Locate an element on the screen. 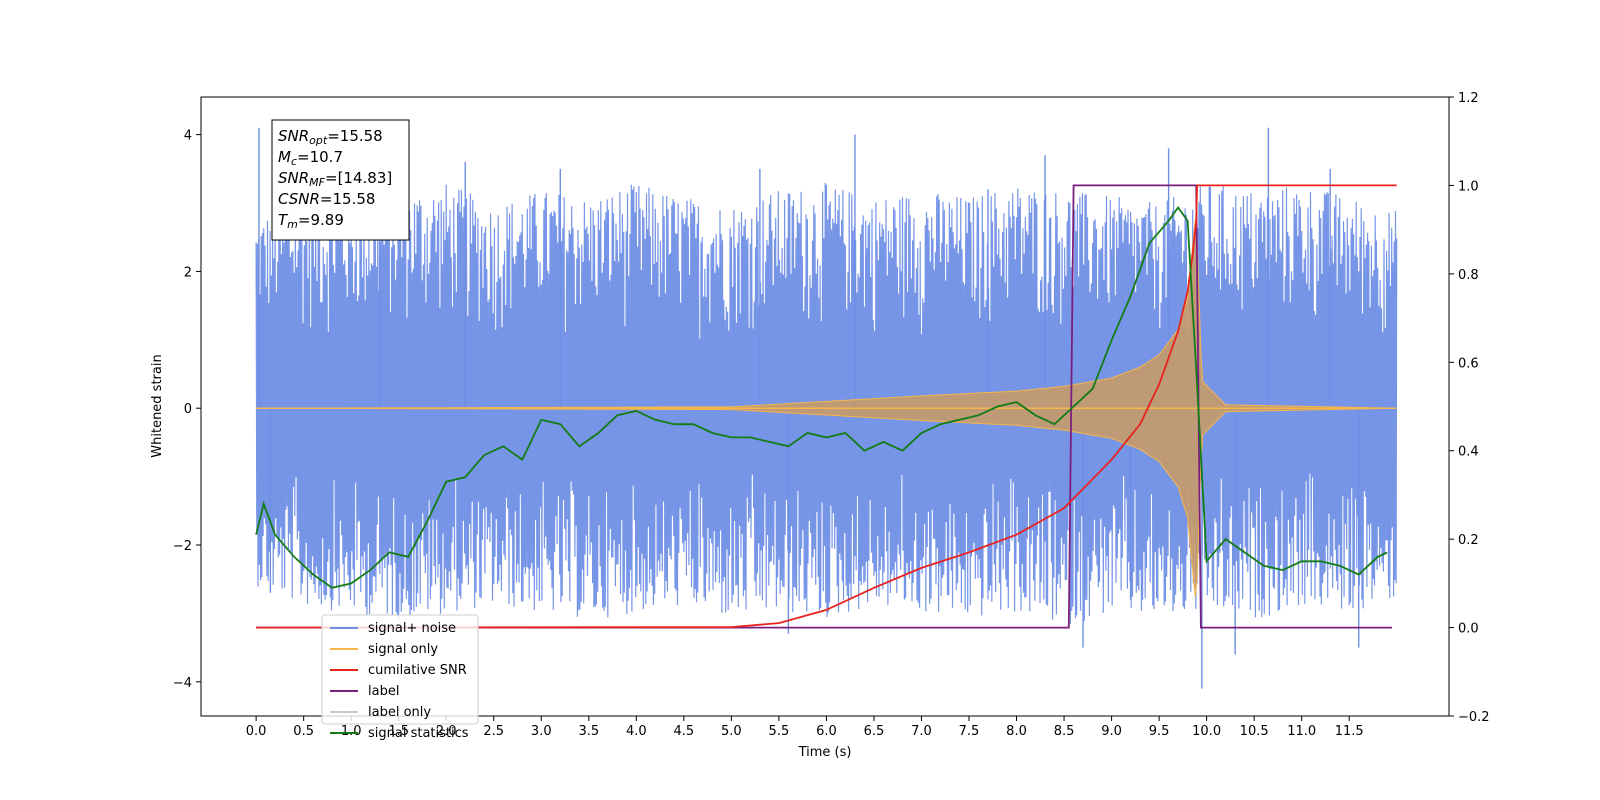  info-line: SNRopt=15.58 is located at coordinates (330, 137).